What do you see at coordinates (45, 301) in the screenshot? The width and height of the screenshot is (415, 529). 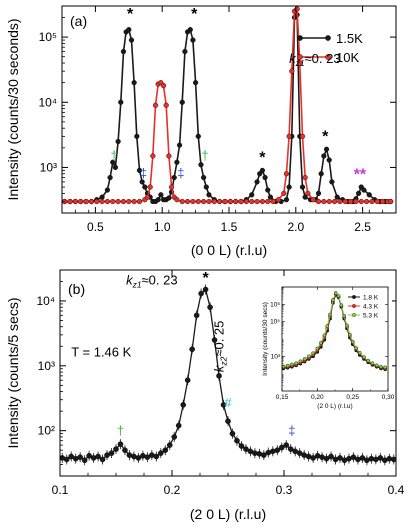 I see `y-tick-label: 10⁴` at bounding box center [45, 301].